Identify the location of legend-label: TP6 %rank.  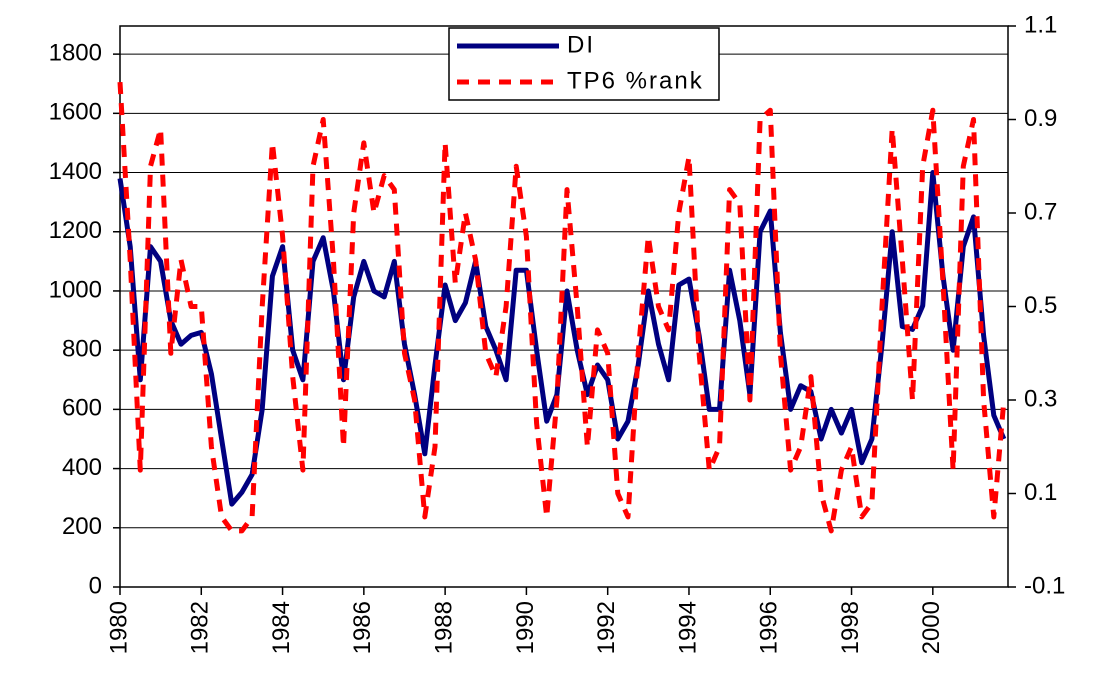
(635, 80).